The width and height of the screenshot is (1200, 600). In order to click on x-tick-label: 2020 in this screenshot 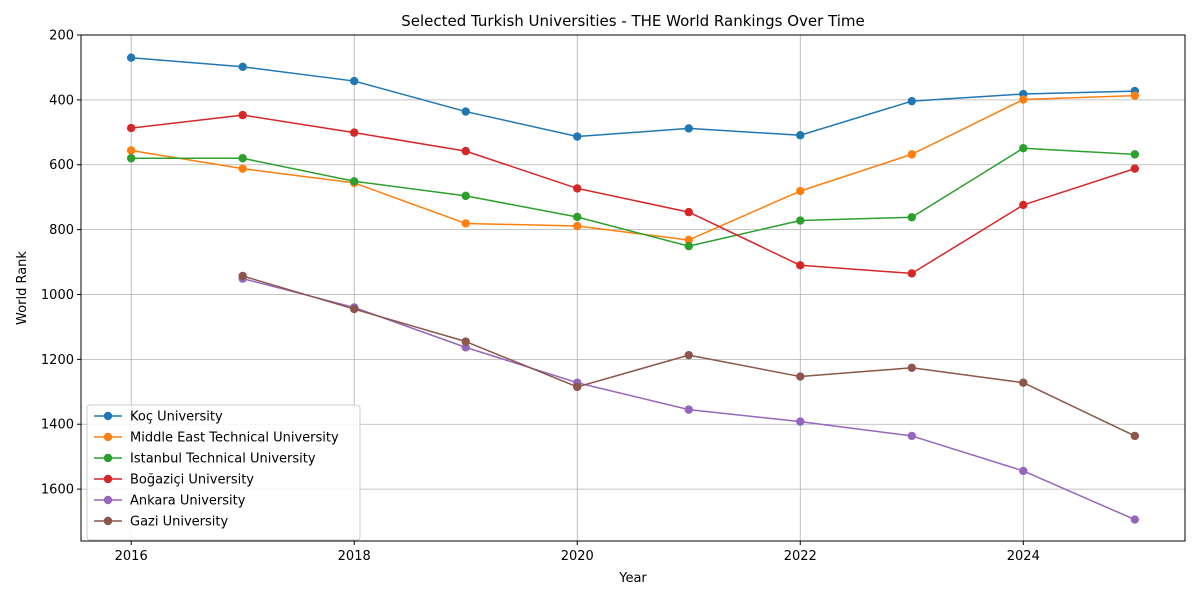, I will do `click(577, 556)`.